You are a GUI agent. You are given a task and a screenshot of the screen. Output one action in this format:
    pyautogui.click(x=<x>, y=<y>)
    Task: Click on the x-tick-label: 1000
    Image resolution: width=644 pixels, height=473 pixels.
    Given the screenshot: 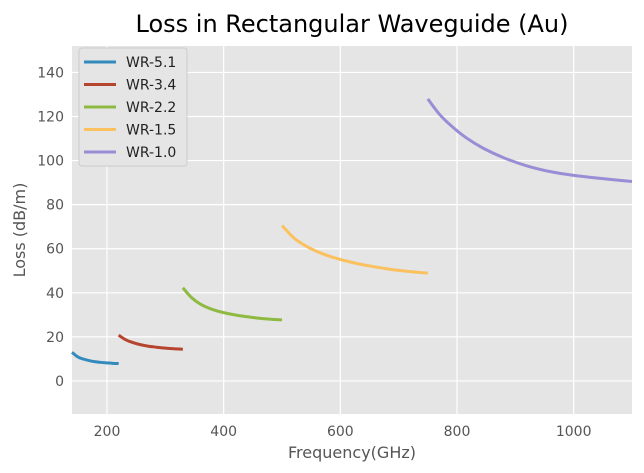 What is the action you would take?
    pyautogui.click(x=574, y=432)
    